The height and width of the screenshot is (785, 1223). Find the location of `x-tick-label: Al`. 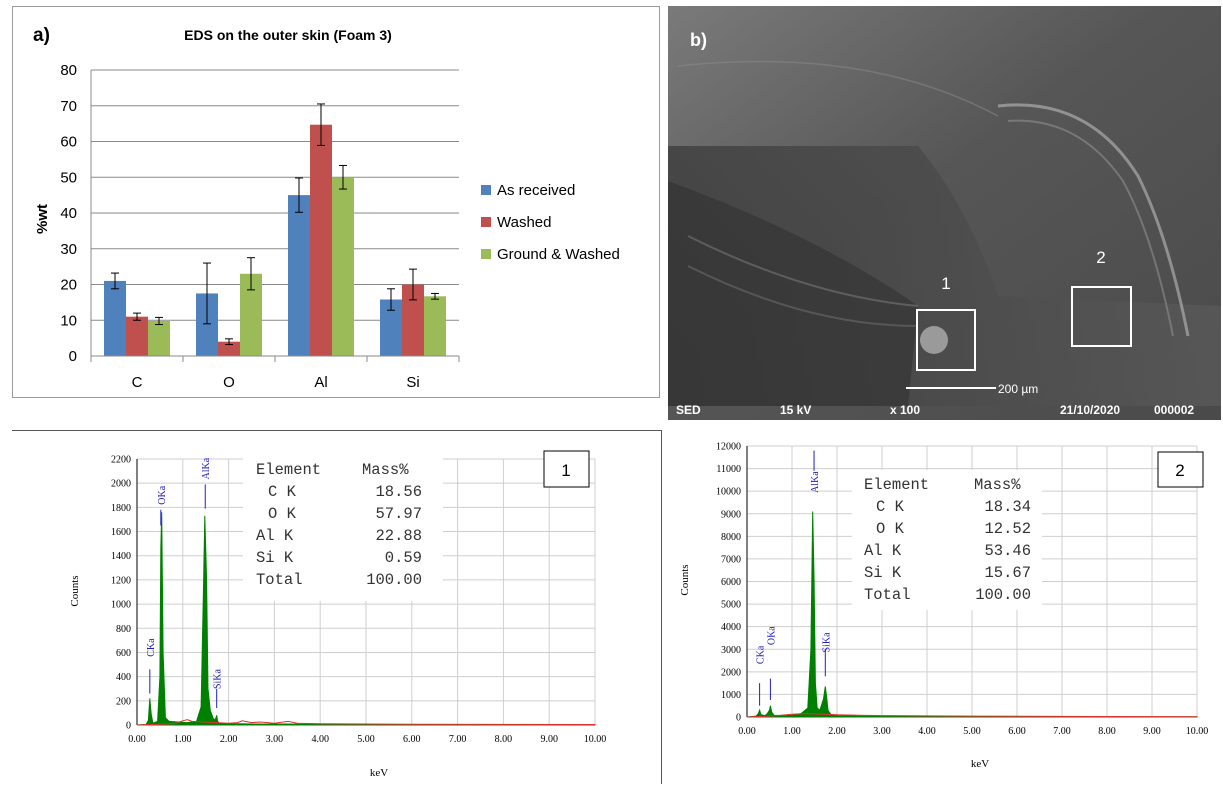

x-tick-label: Al is located at coordinates (320, 382).